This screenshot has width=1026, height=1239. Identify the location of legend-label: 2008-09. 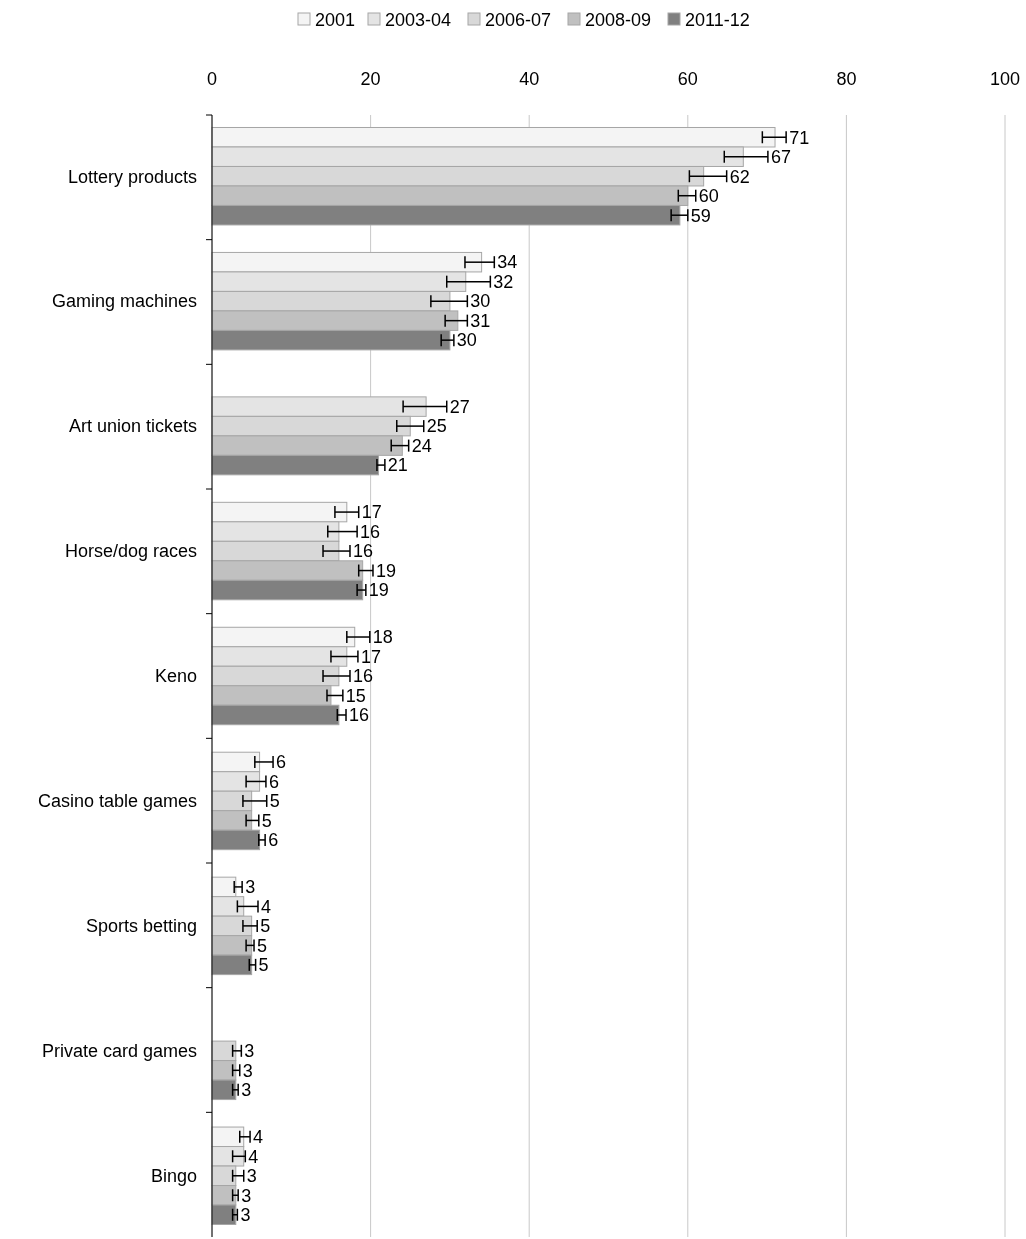
(618, 20).